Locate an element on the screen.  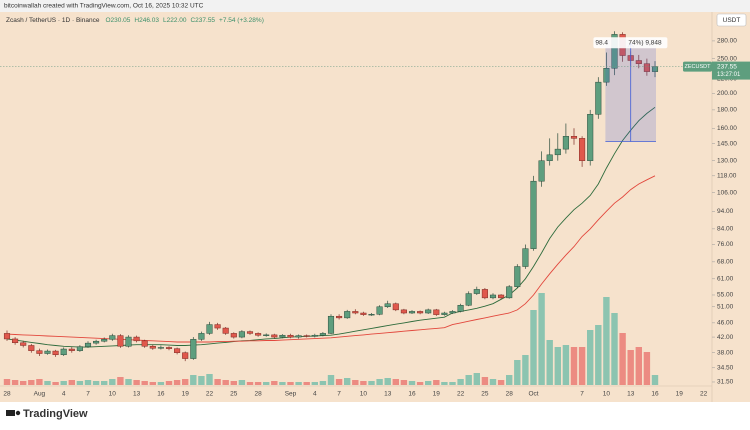
y-tick-label: 106.00 is located at coordinates (727, 192).